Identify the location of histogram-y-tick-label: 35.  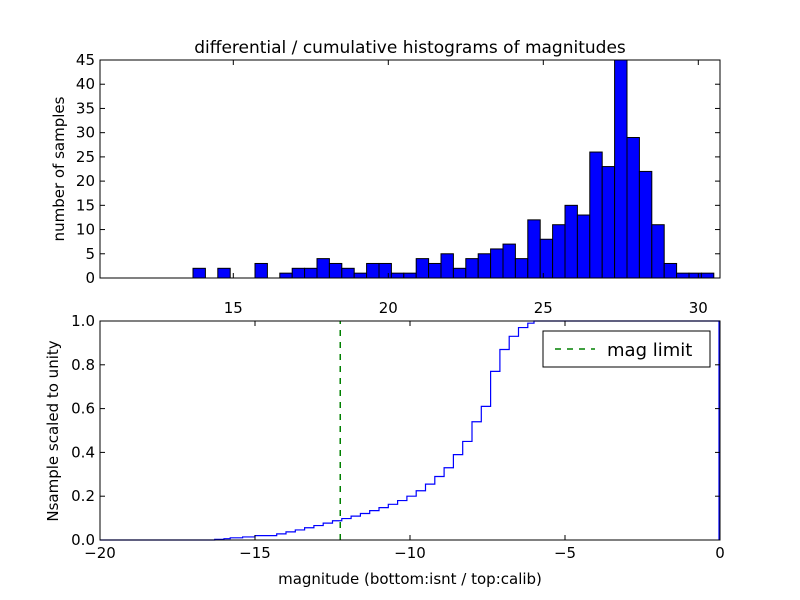
(85, 108).